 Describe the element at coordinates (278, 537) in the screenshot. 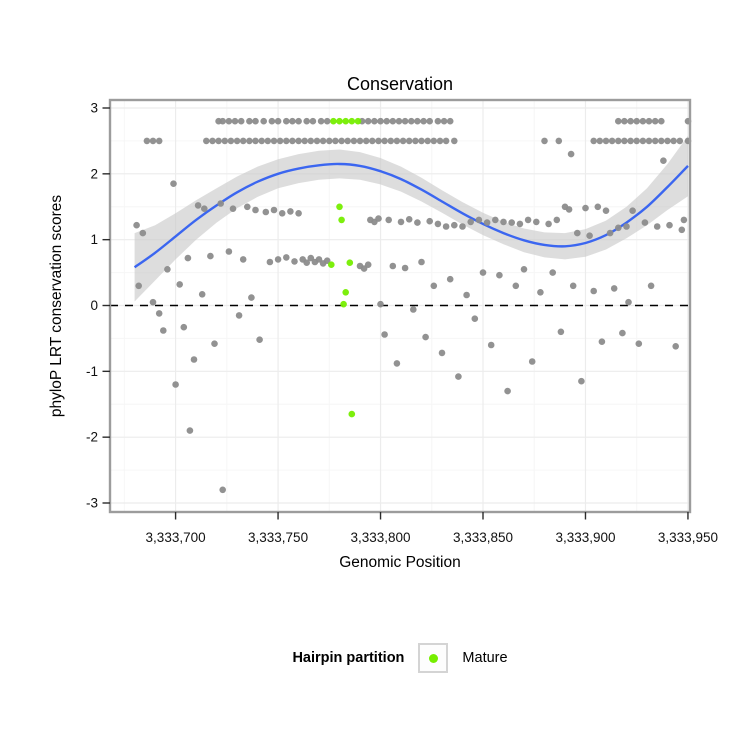

I see `svg-text: 3,333,750` at that location.